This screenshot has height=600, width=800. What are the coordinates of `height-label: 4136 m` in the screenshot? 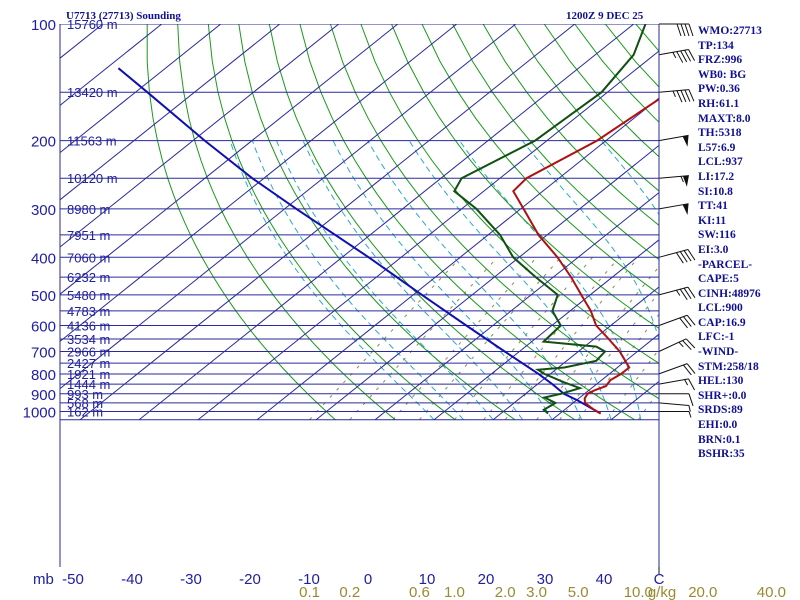 It's located at (88, 326).